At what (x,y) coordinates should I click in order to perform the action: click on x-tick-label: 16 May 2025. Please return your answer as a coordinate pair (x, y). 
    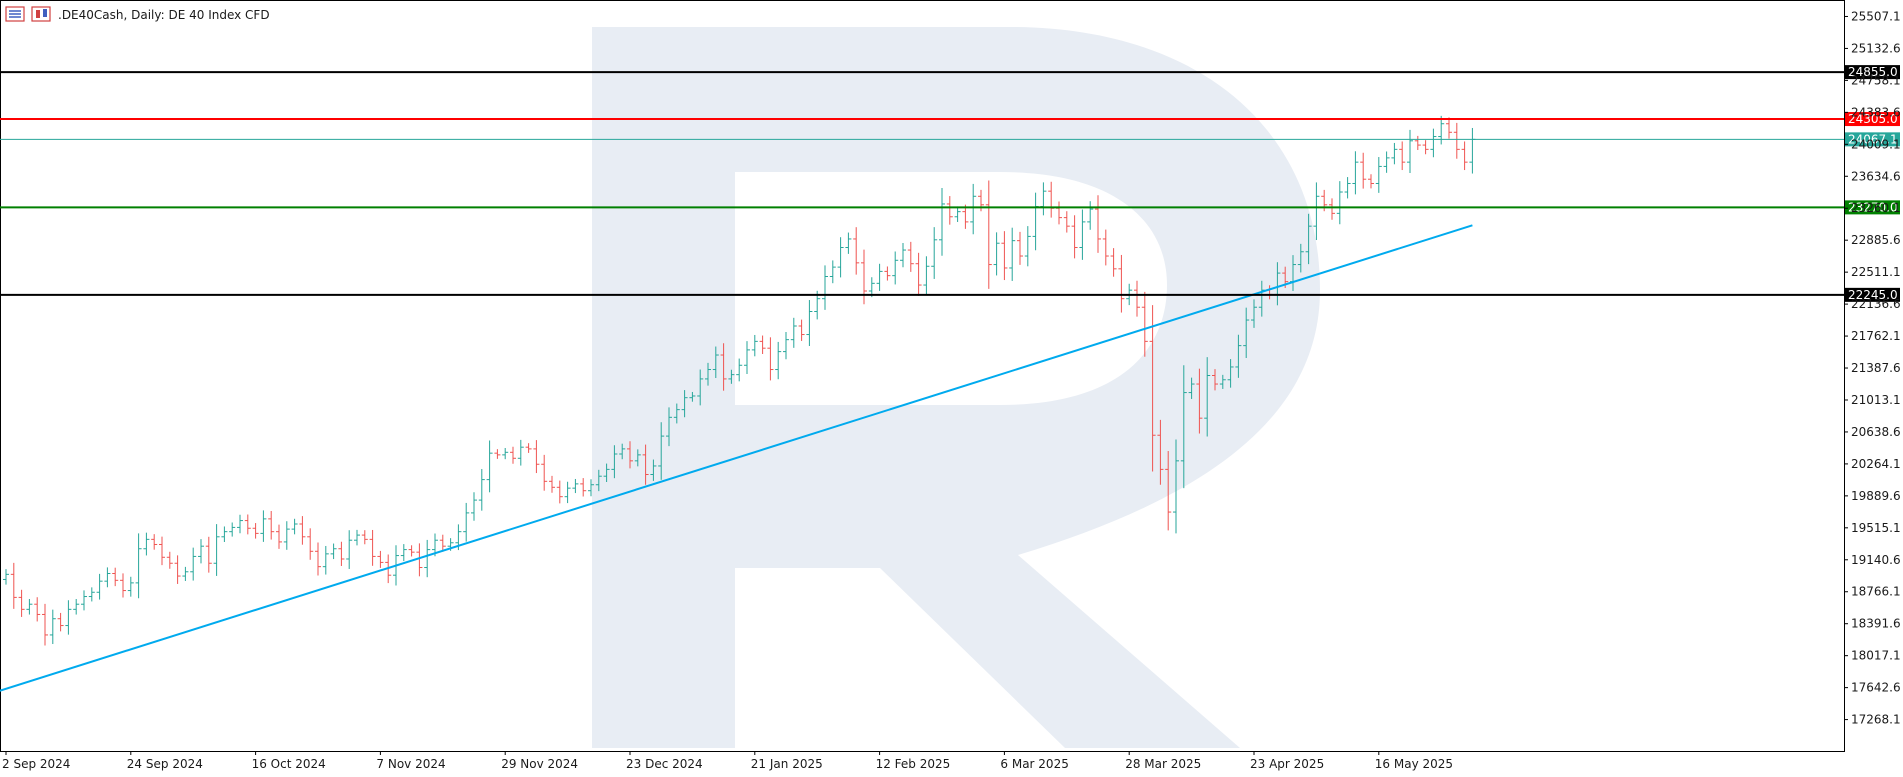
    Looking at the image, I should click on (1414, 764).